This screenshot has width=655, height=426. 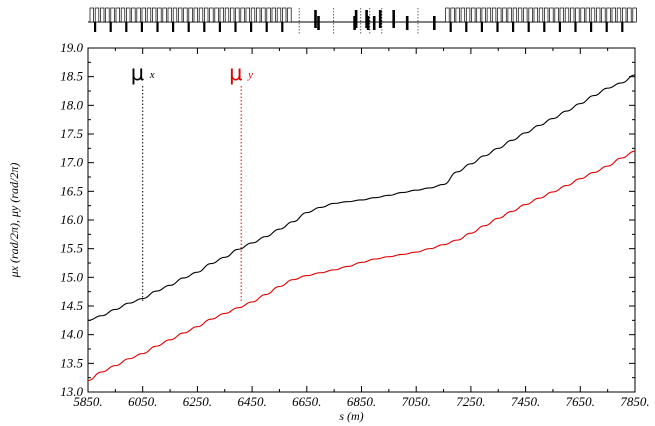 What do you see at coordinates (71, 276) in the screenshot?
I see `y-tick-label: 15.0` at bounding box center [71, 276].